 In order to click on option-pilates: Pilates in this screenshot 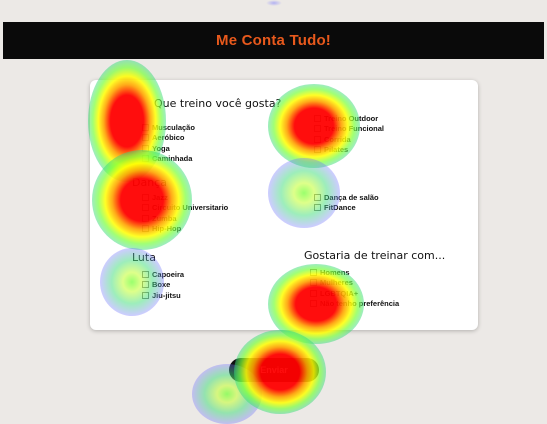, I will do `click(349, 150)`.